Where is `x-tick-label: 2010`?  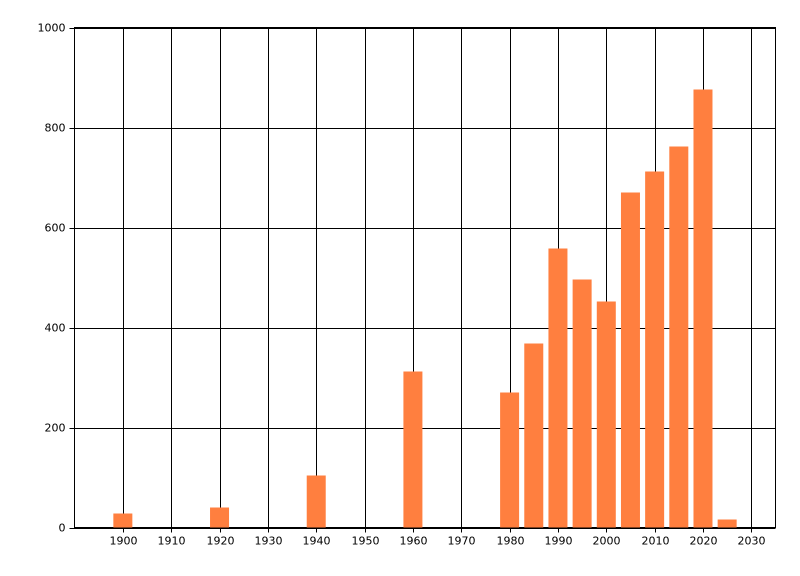 x-tick-label: 2010 is located at coordinates (656, 541).